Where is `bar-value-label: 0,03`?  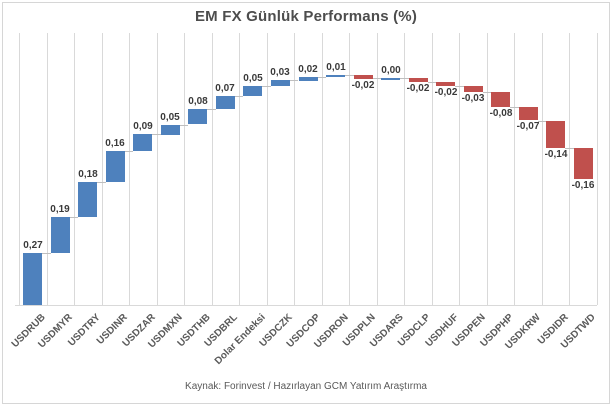 bar-value-label: 0,03 is located at coordinates (280, 72).